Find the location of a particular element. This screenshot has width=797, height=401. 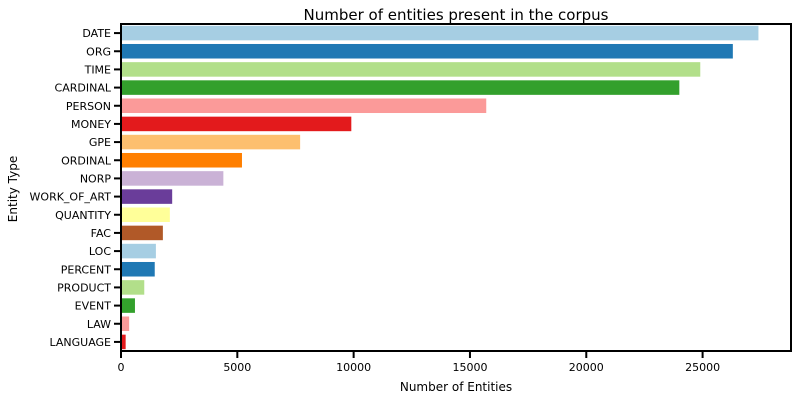

bar-fac is located at coordinates (142, 233).